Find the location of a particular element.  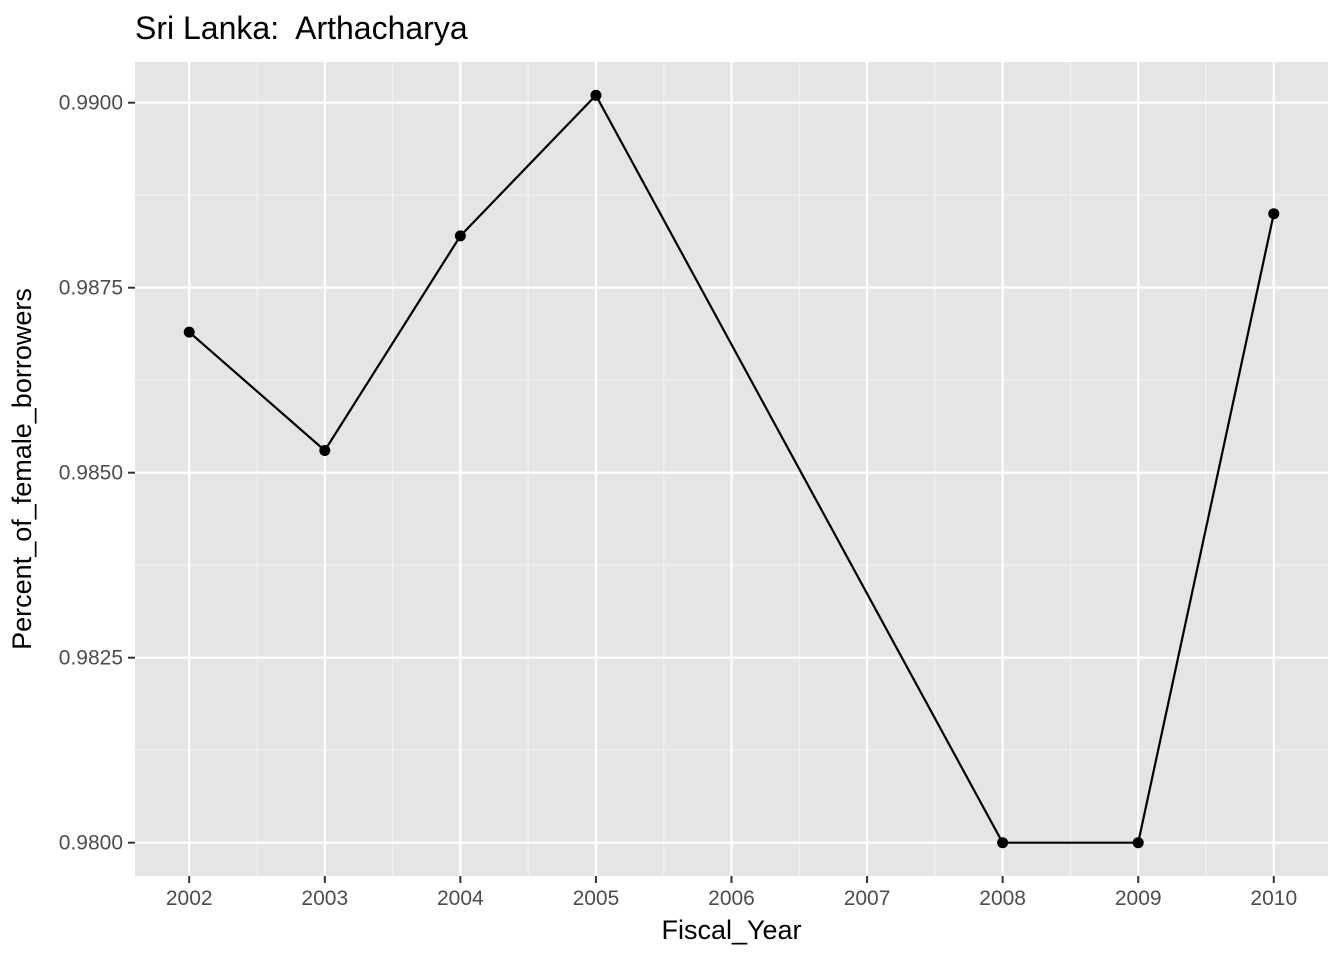

y-tick-label: 0.9800 is located at coordinates (91, 843).